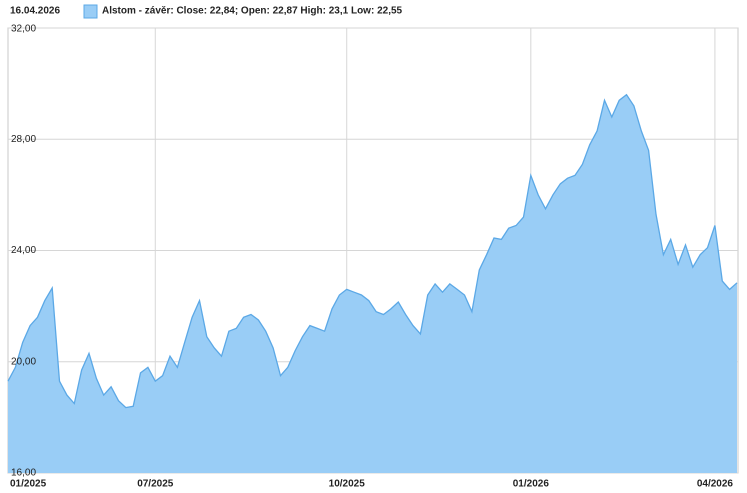  I want to click on y-tick-label: 24,00, so click(23, 250).